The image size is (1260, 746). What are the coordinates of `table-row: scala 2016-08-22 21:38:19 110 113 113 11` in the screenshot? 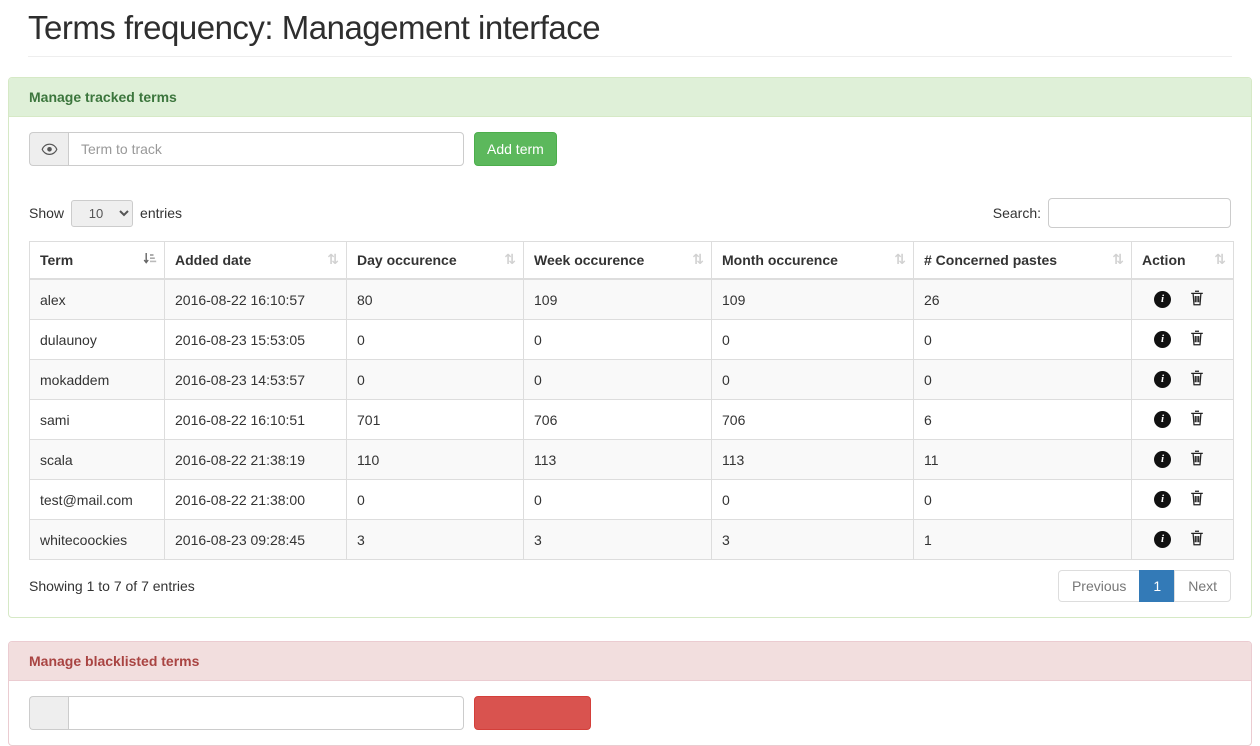 It's located at (631, 459).